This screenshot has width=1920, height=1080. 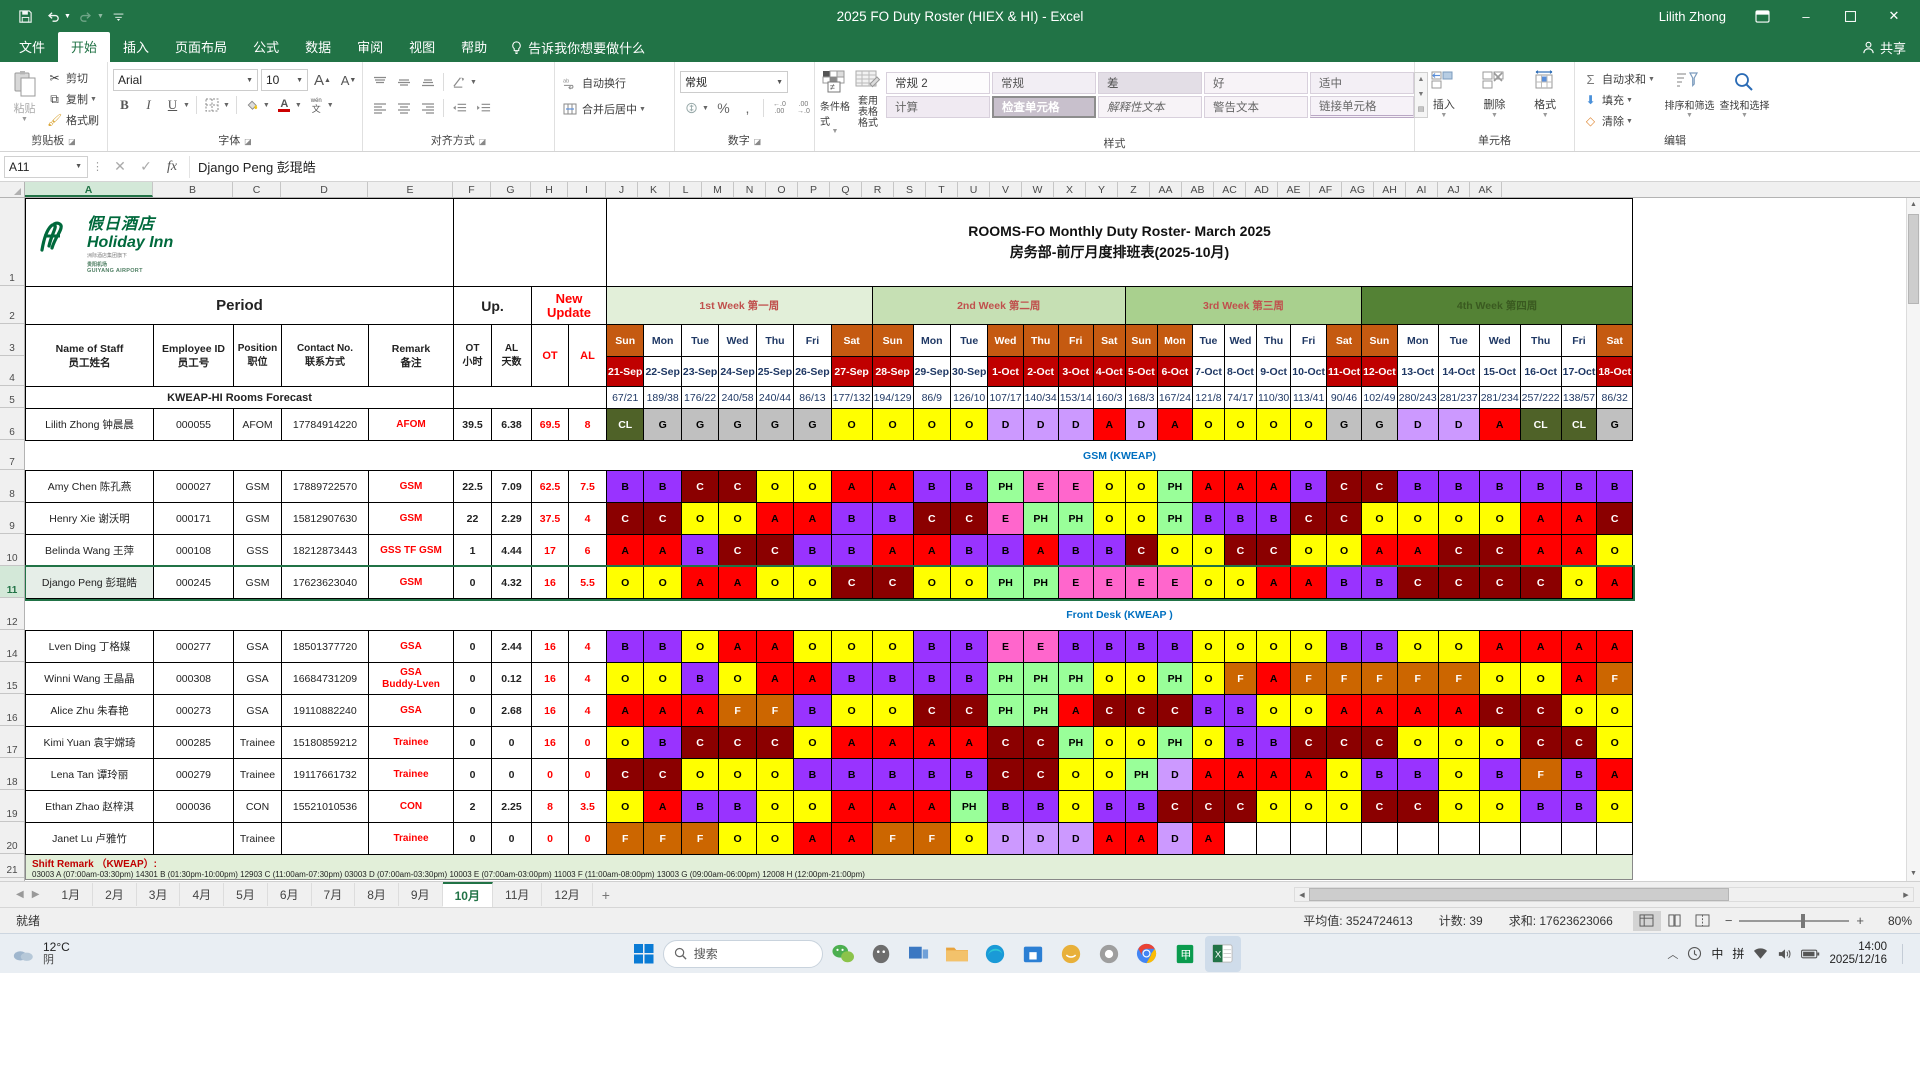 What do you see at coordinates (325, 550) in the screenshot?
I see `contact-no: 18212873443` at bounding box center [325, 550].